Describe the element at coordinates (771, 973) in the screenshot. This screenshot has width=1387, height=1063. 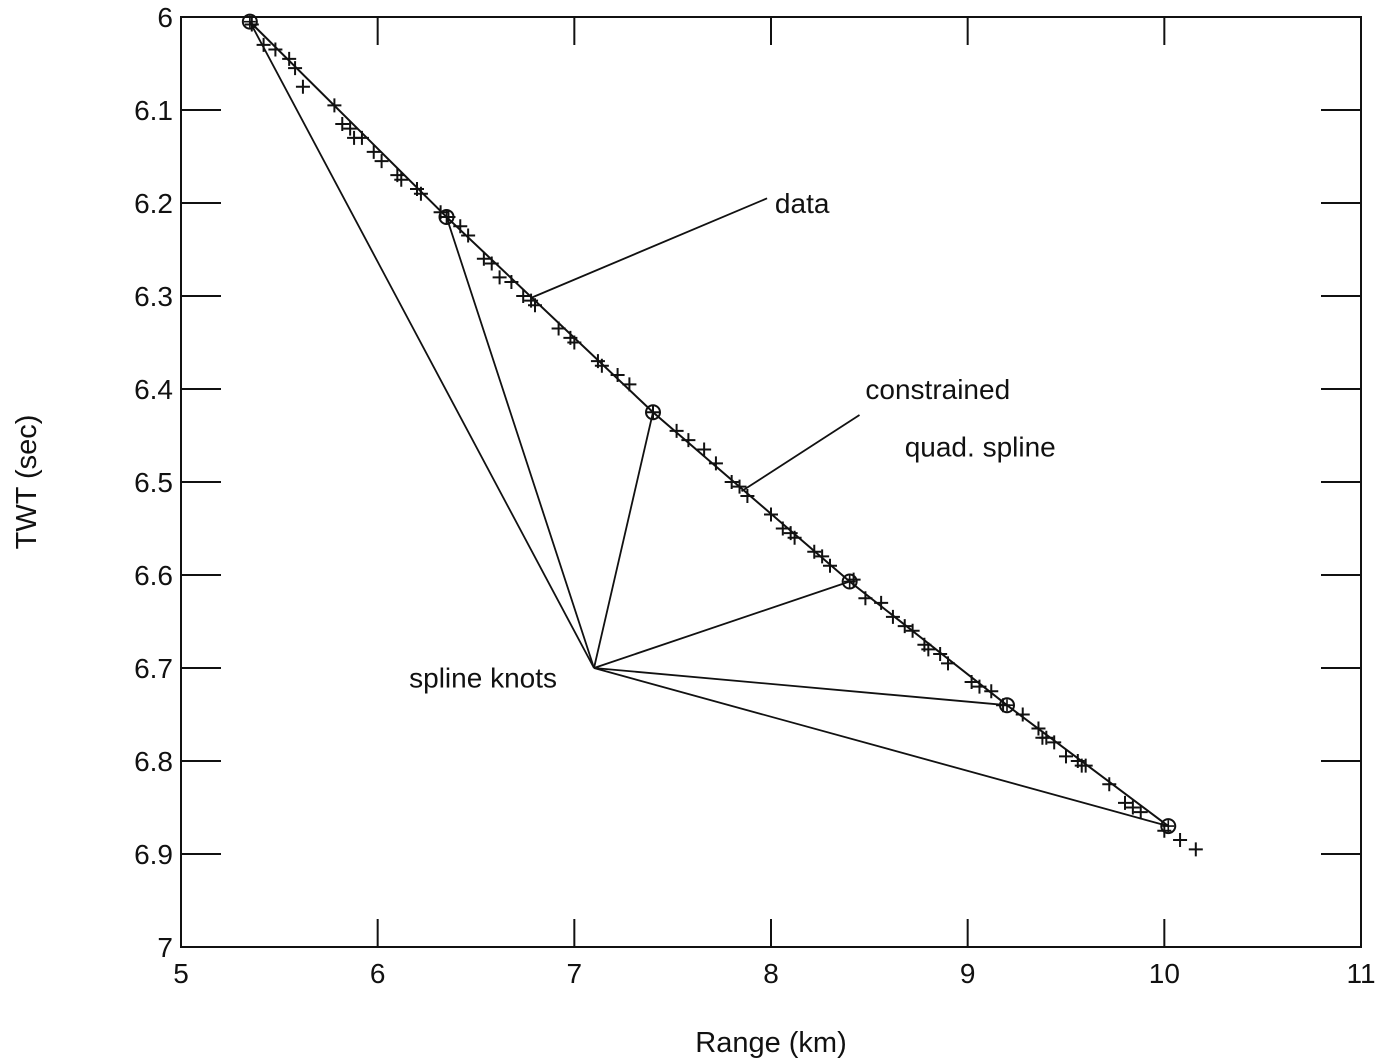
I see `x-tick-label: 8` at that location.